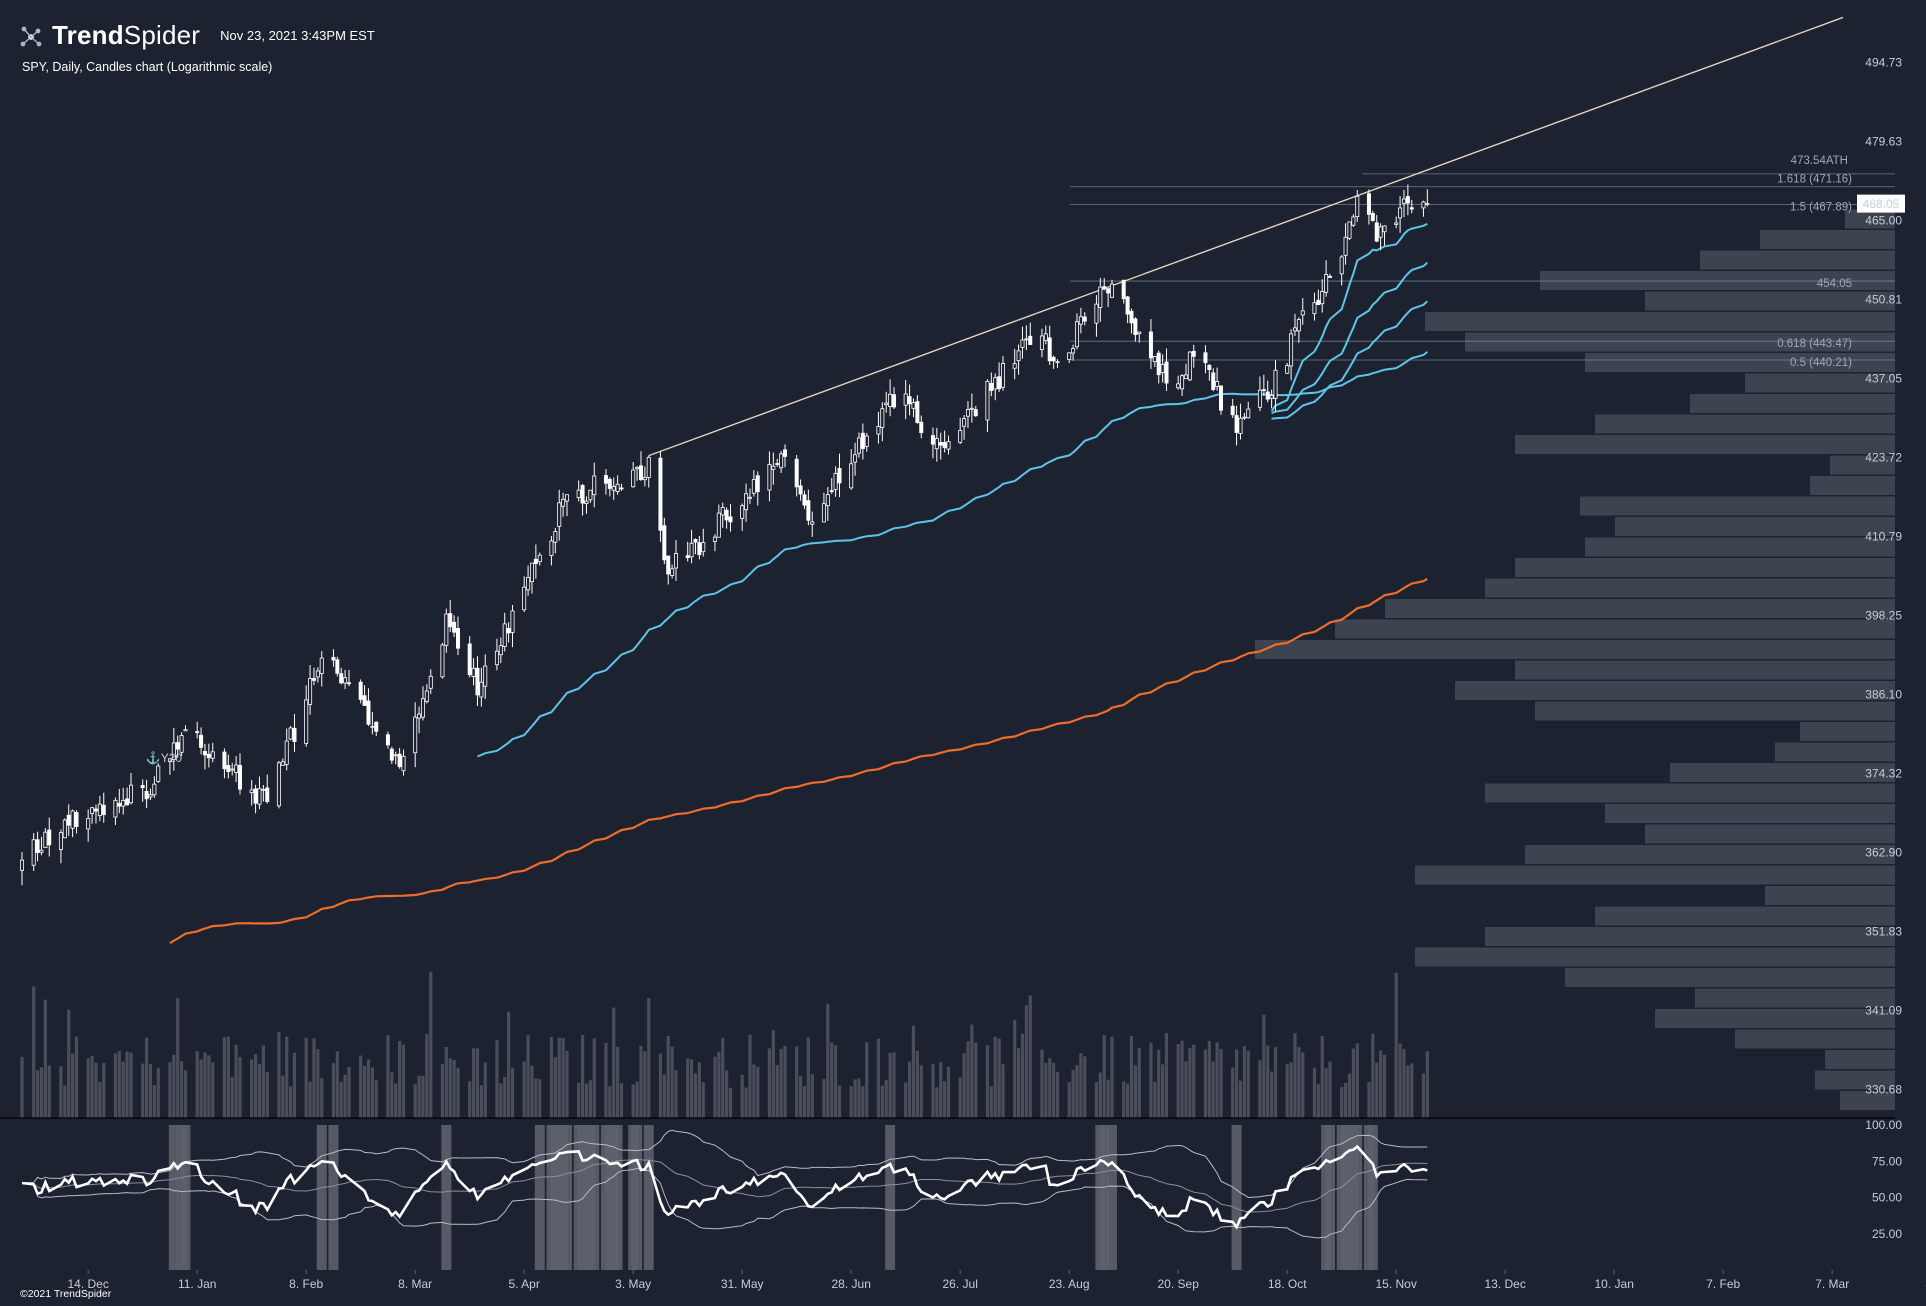 The height and width of the screenshot is (1306, 1926). What do you see at coordinates (1883, 773) in the screenshot?
I see `y-tick-label: 374.32` at bounding box center [1883, 773].